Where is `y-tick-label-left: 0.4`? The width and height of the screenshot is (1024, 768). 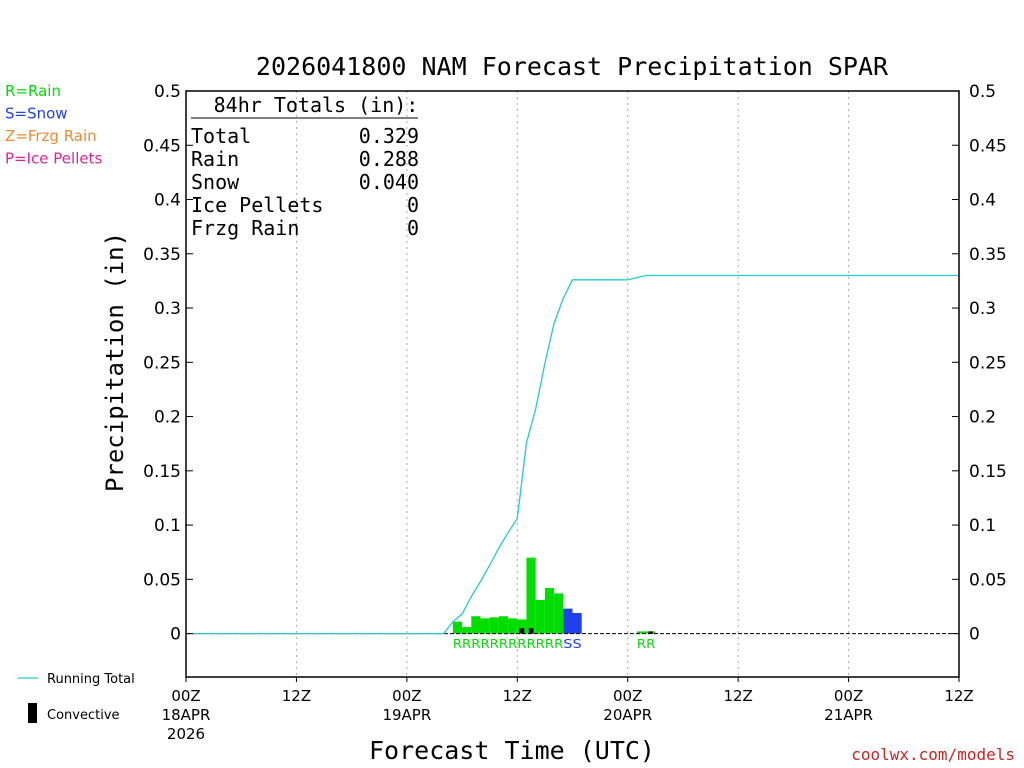
y-tick-label-left: 0.4 is located at coordinates (167, 201).